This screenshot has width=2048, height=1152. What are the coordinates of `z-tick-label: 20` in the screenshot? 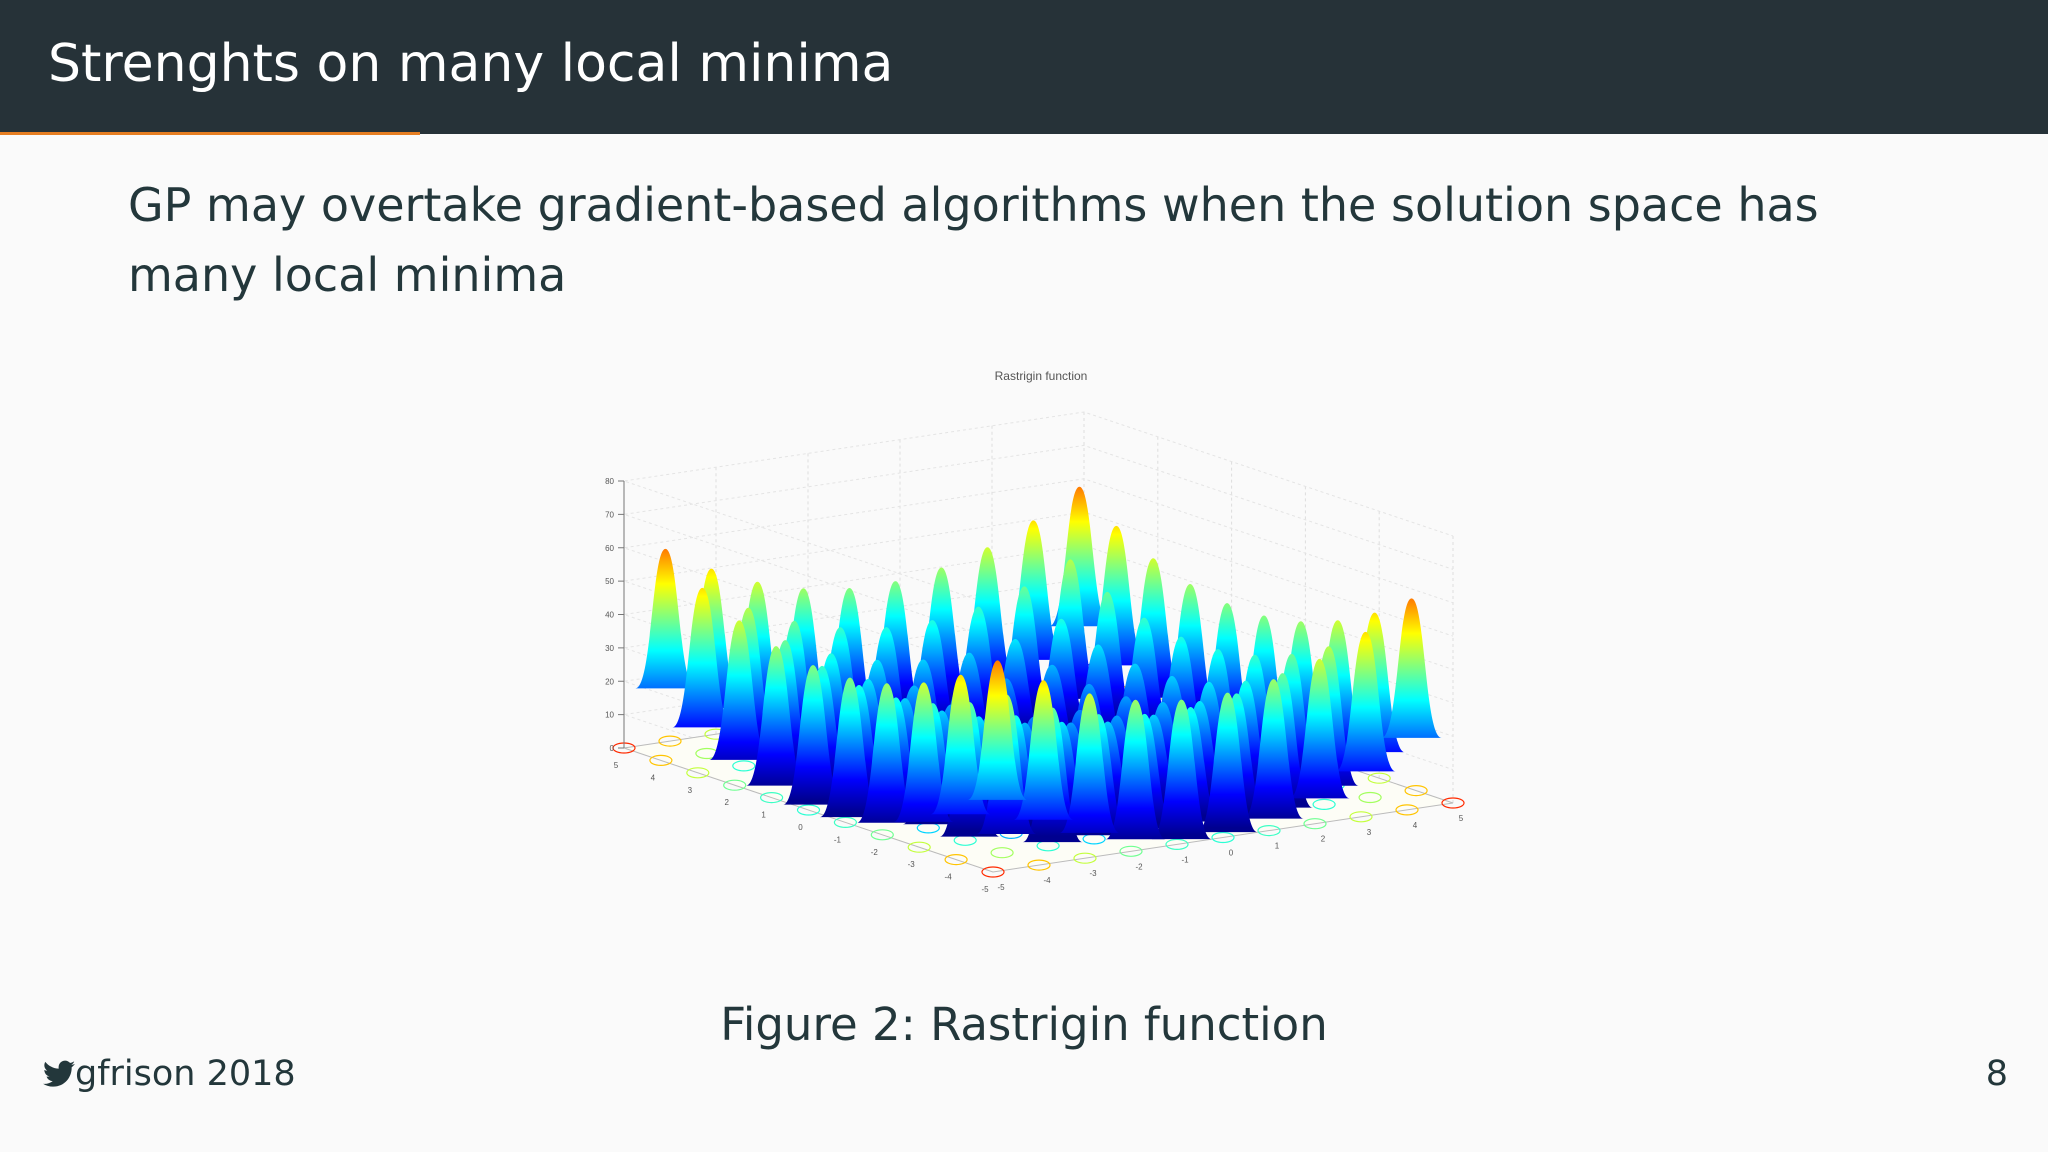 It's located at (609, 681).